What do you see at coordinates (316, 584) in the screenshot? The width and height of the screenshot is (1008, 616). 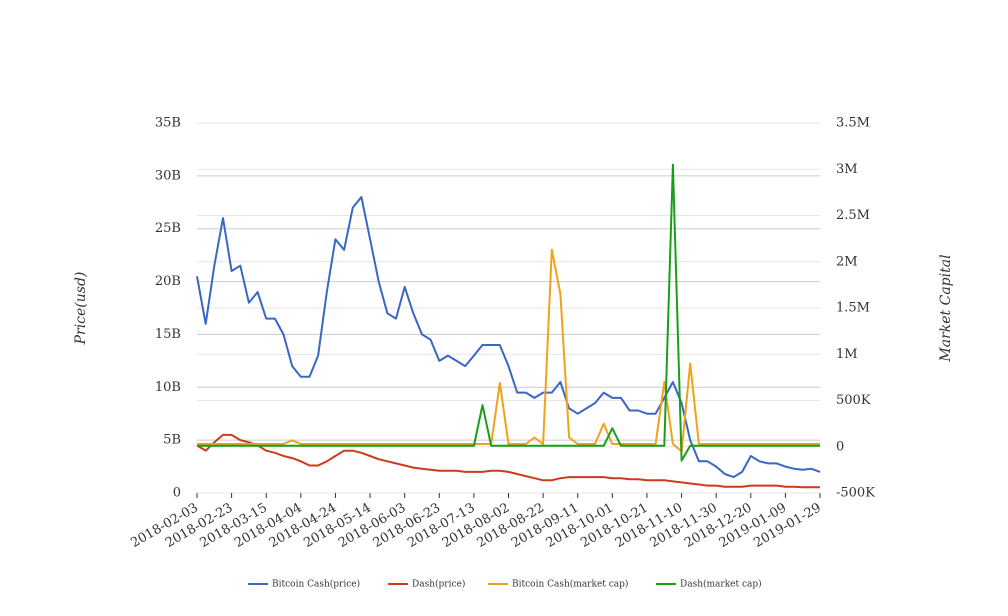 I see `legend-label: Bitcoin Cash(price)` at bounding box center [316, 584].